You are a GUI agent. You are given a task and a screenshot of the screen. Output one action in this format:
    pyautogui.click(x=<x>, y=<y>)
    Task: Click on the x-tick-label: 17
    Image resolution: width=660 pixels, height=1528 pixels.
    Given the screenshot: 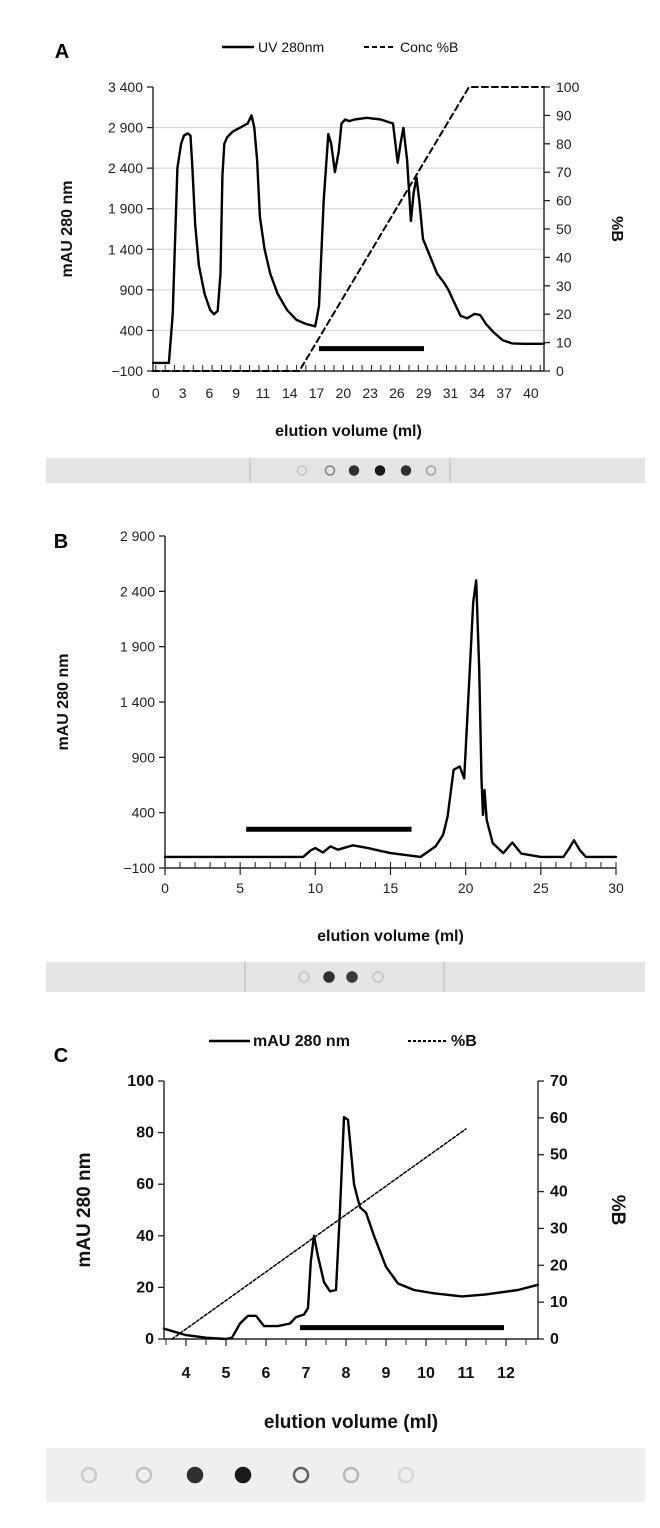 What is the action you would take?
    pyautogui.click(x=317, y=393)
    